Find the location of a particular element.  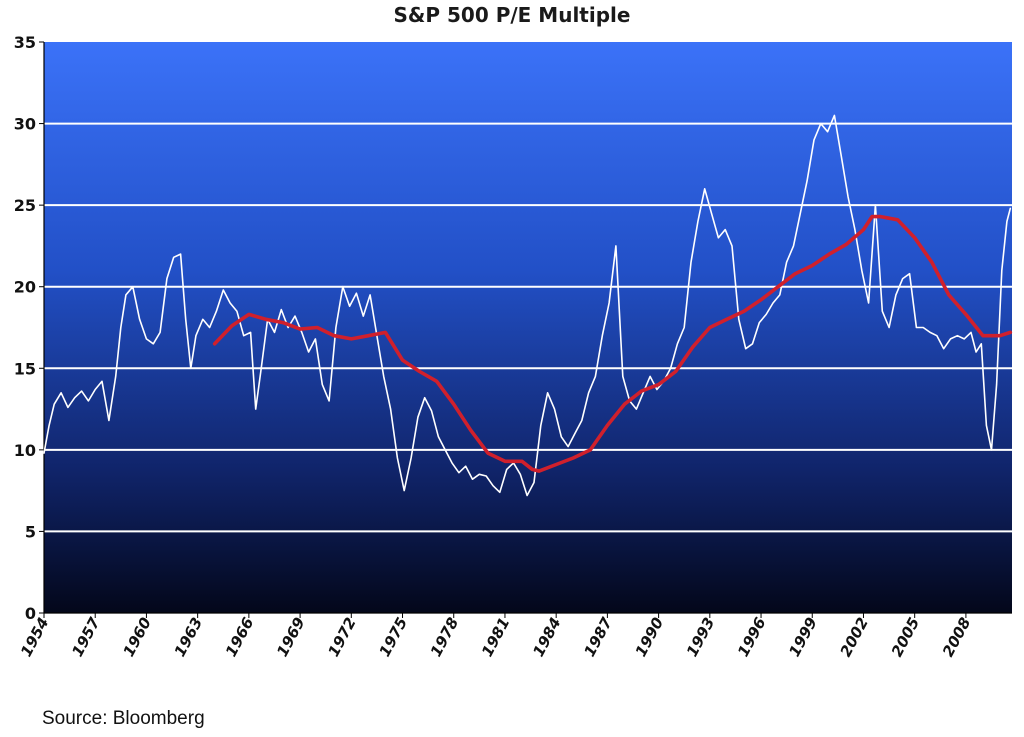

y-tick-label: 35 is located at coordinates (25, 42).